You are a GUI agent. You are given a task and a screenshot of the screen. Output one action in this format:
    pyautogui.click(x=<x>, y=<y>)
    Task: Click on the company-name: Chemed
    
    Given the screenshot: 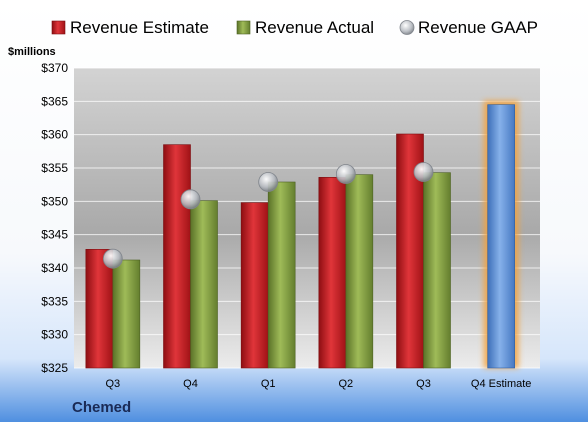 What is the action you would take?
    pyautogui.click(x=101, y=407)
    